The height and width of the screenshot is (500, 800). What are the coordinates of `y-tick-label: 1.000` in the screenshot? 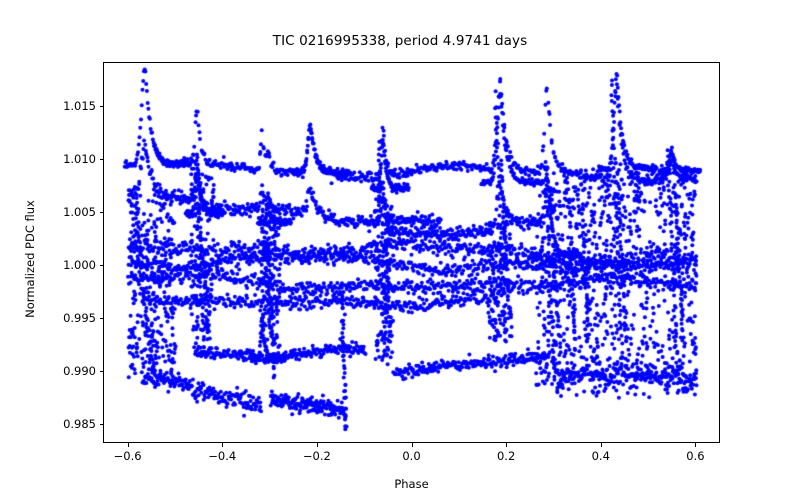 It's located at (79, 265).